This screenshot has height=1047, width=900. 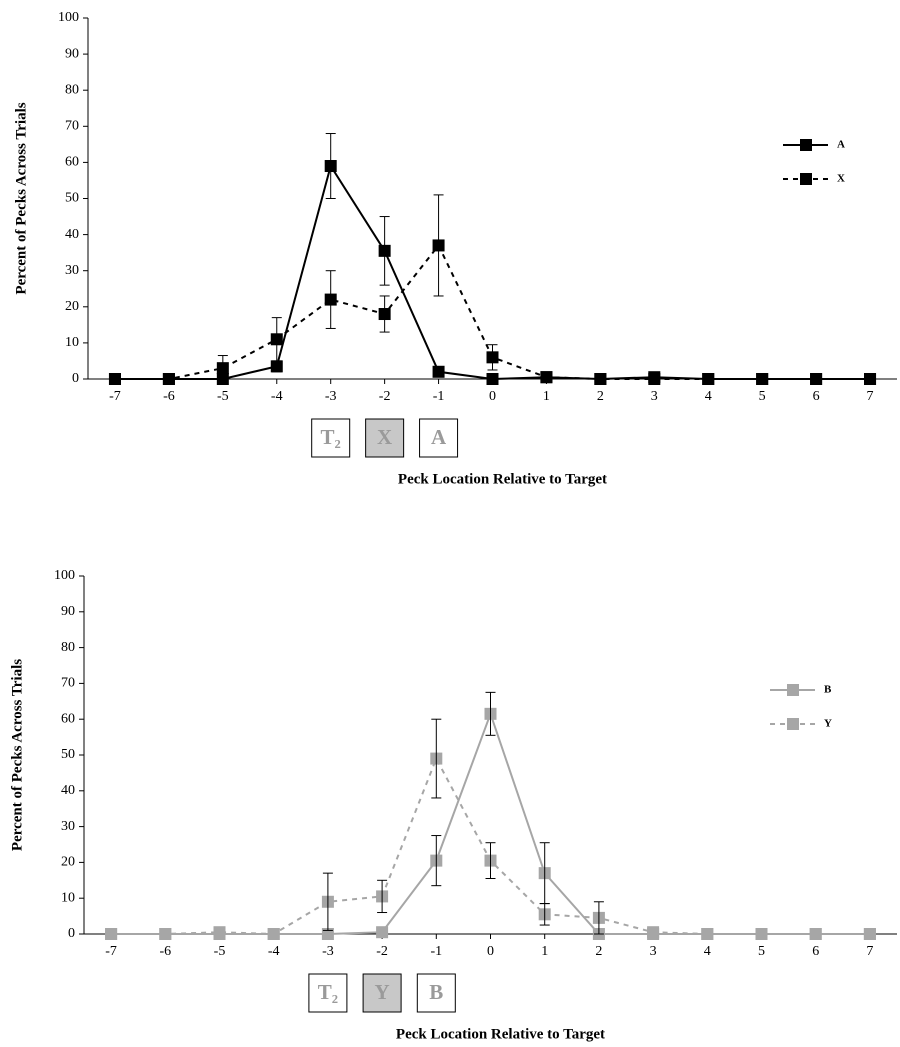 I want to click on legend-label: A, so click(x=841, y=145).